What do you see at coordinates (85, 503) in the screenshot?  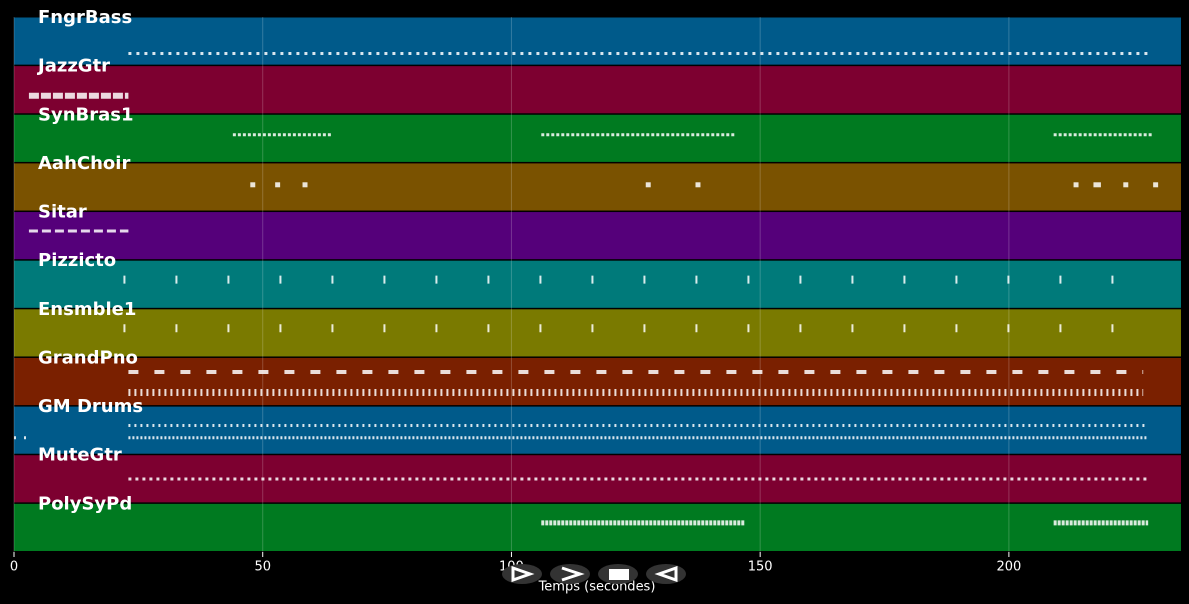 I see `track-name: PolySyPd` at bounding box center [85, 503].